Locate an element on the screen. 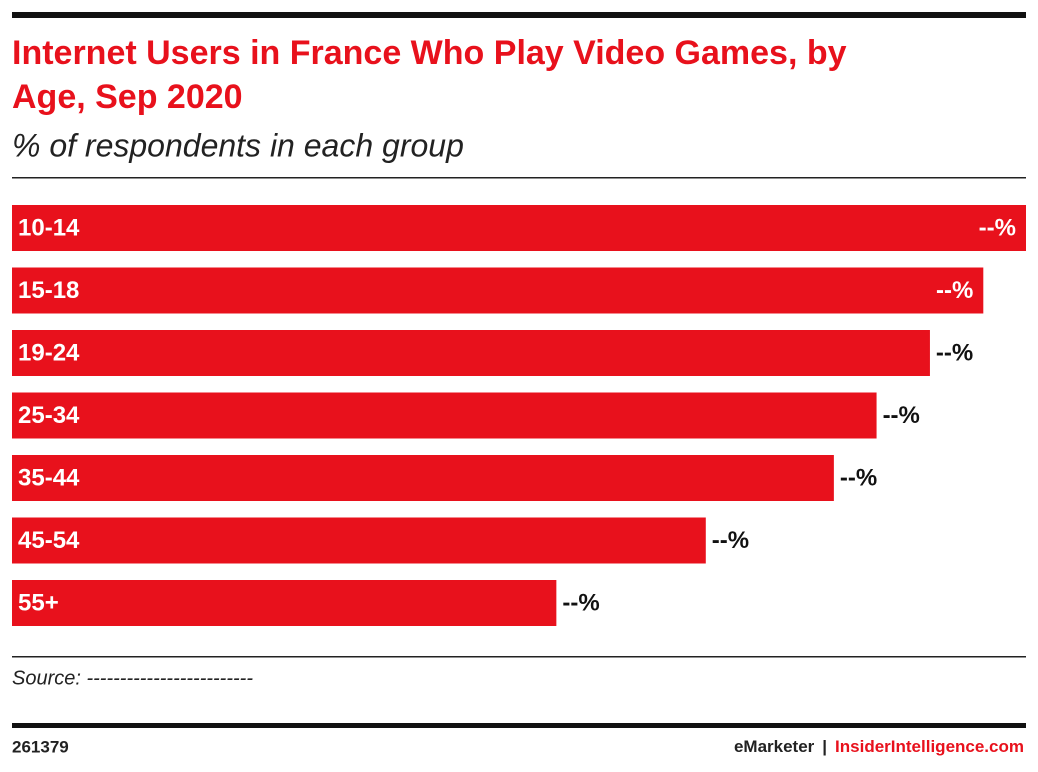 The width and height of the screenshot is (1038, 772). source: Source: ------------------------- is located at coordinates (132, 678).